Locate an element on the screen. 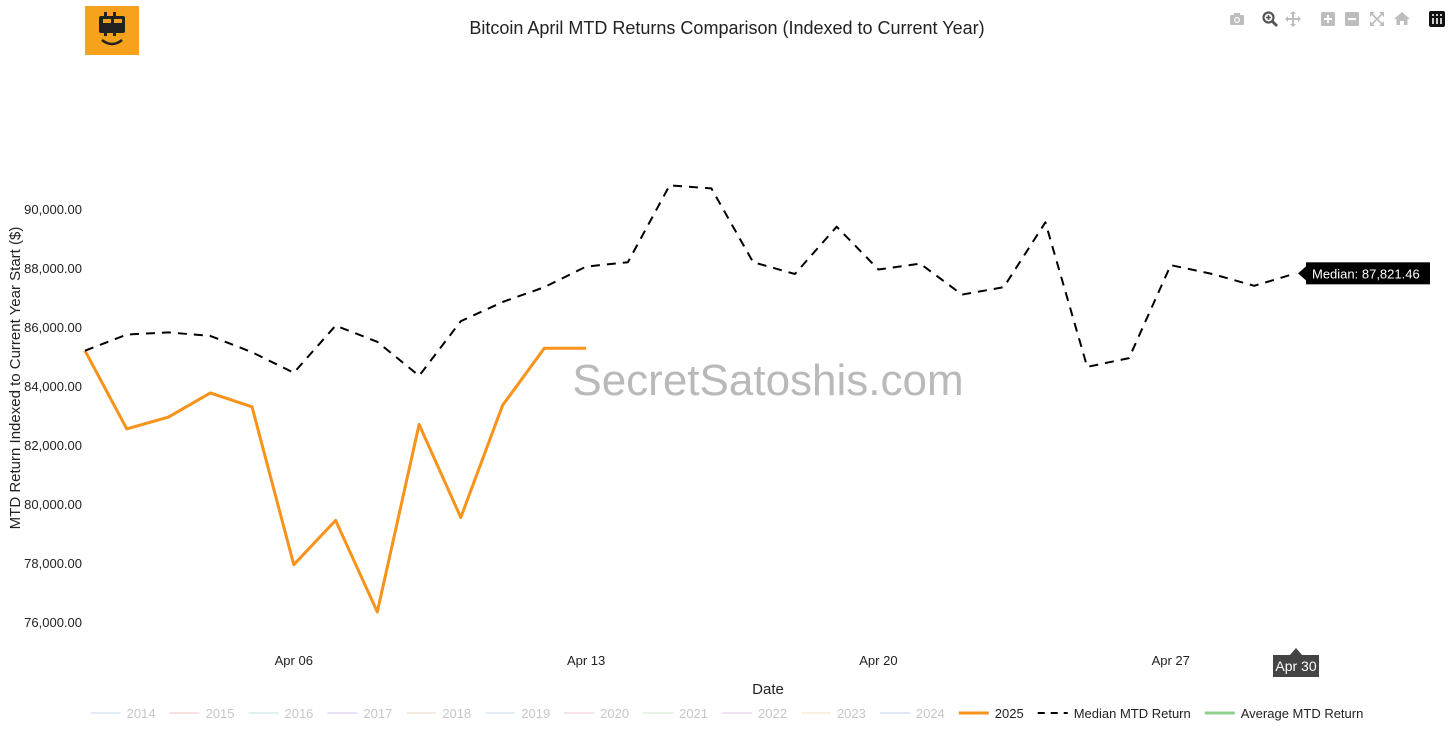 The image size is (1456, 736). legend-label: 2021 is located at coordinates (693, 713).